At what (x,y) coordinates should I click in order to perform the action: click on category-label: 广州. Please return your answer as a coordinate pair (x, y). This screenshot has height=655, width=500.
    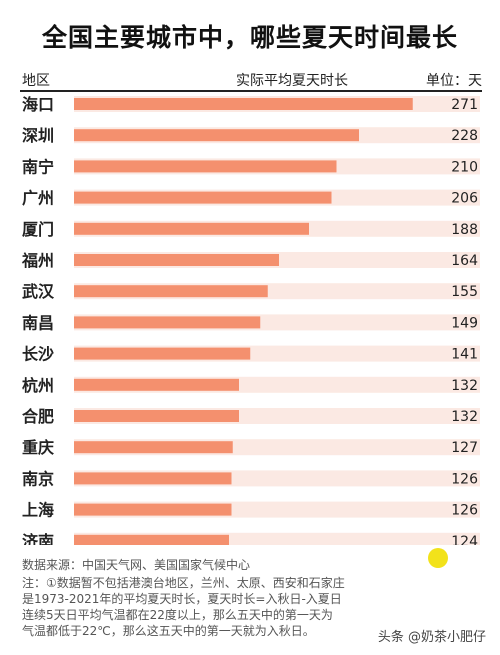
    Looking at the image, I should click on (38, 198).